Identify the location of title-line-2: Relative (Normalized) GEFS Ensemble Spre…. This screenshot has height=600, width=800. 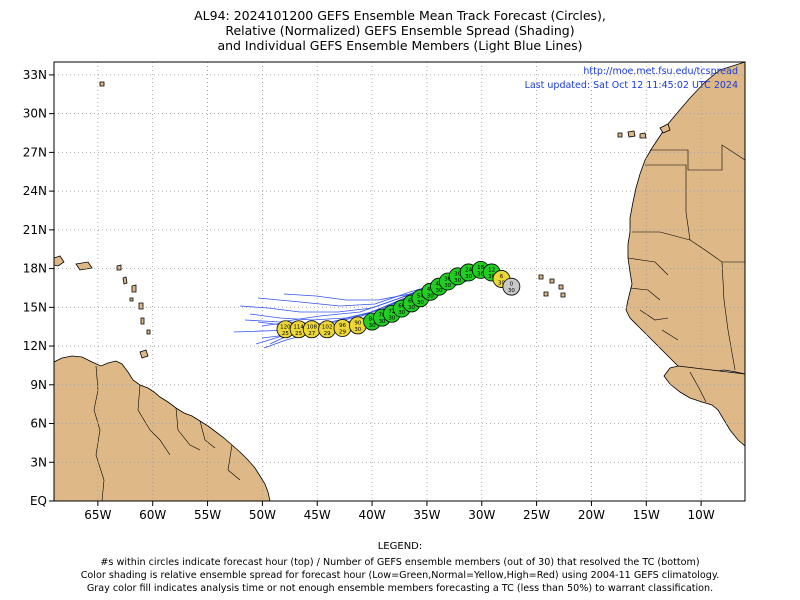
(400, 30).